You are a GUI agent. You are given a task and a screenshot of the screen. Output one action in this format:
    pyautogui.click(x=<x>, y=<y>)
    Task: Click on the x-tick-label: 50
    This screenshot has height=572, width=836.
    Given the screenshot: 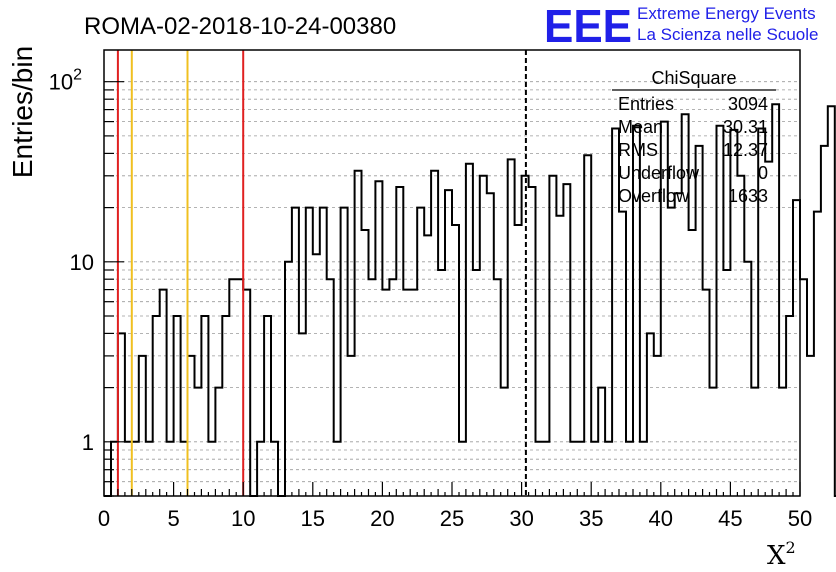 What is the action you would take?
    pyautogui.click(x=800, y=518)
    